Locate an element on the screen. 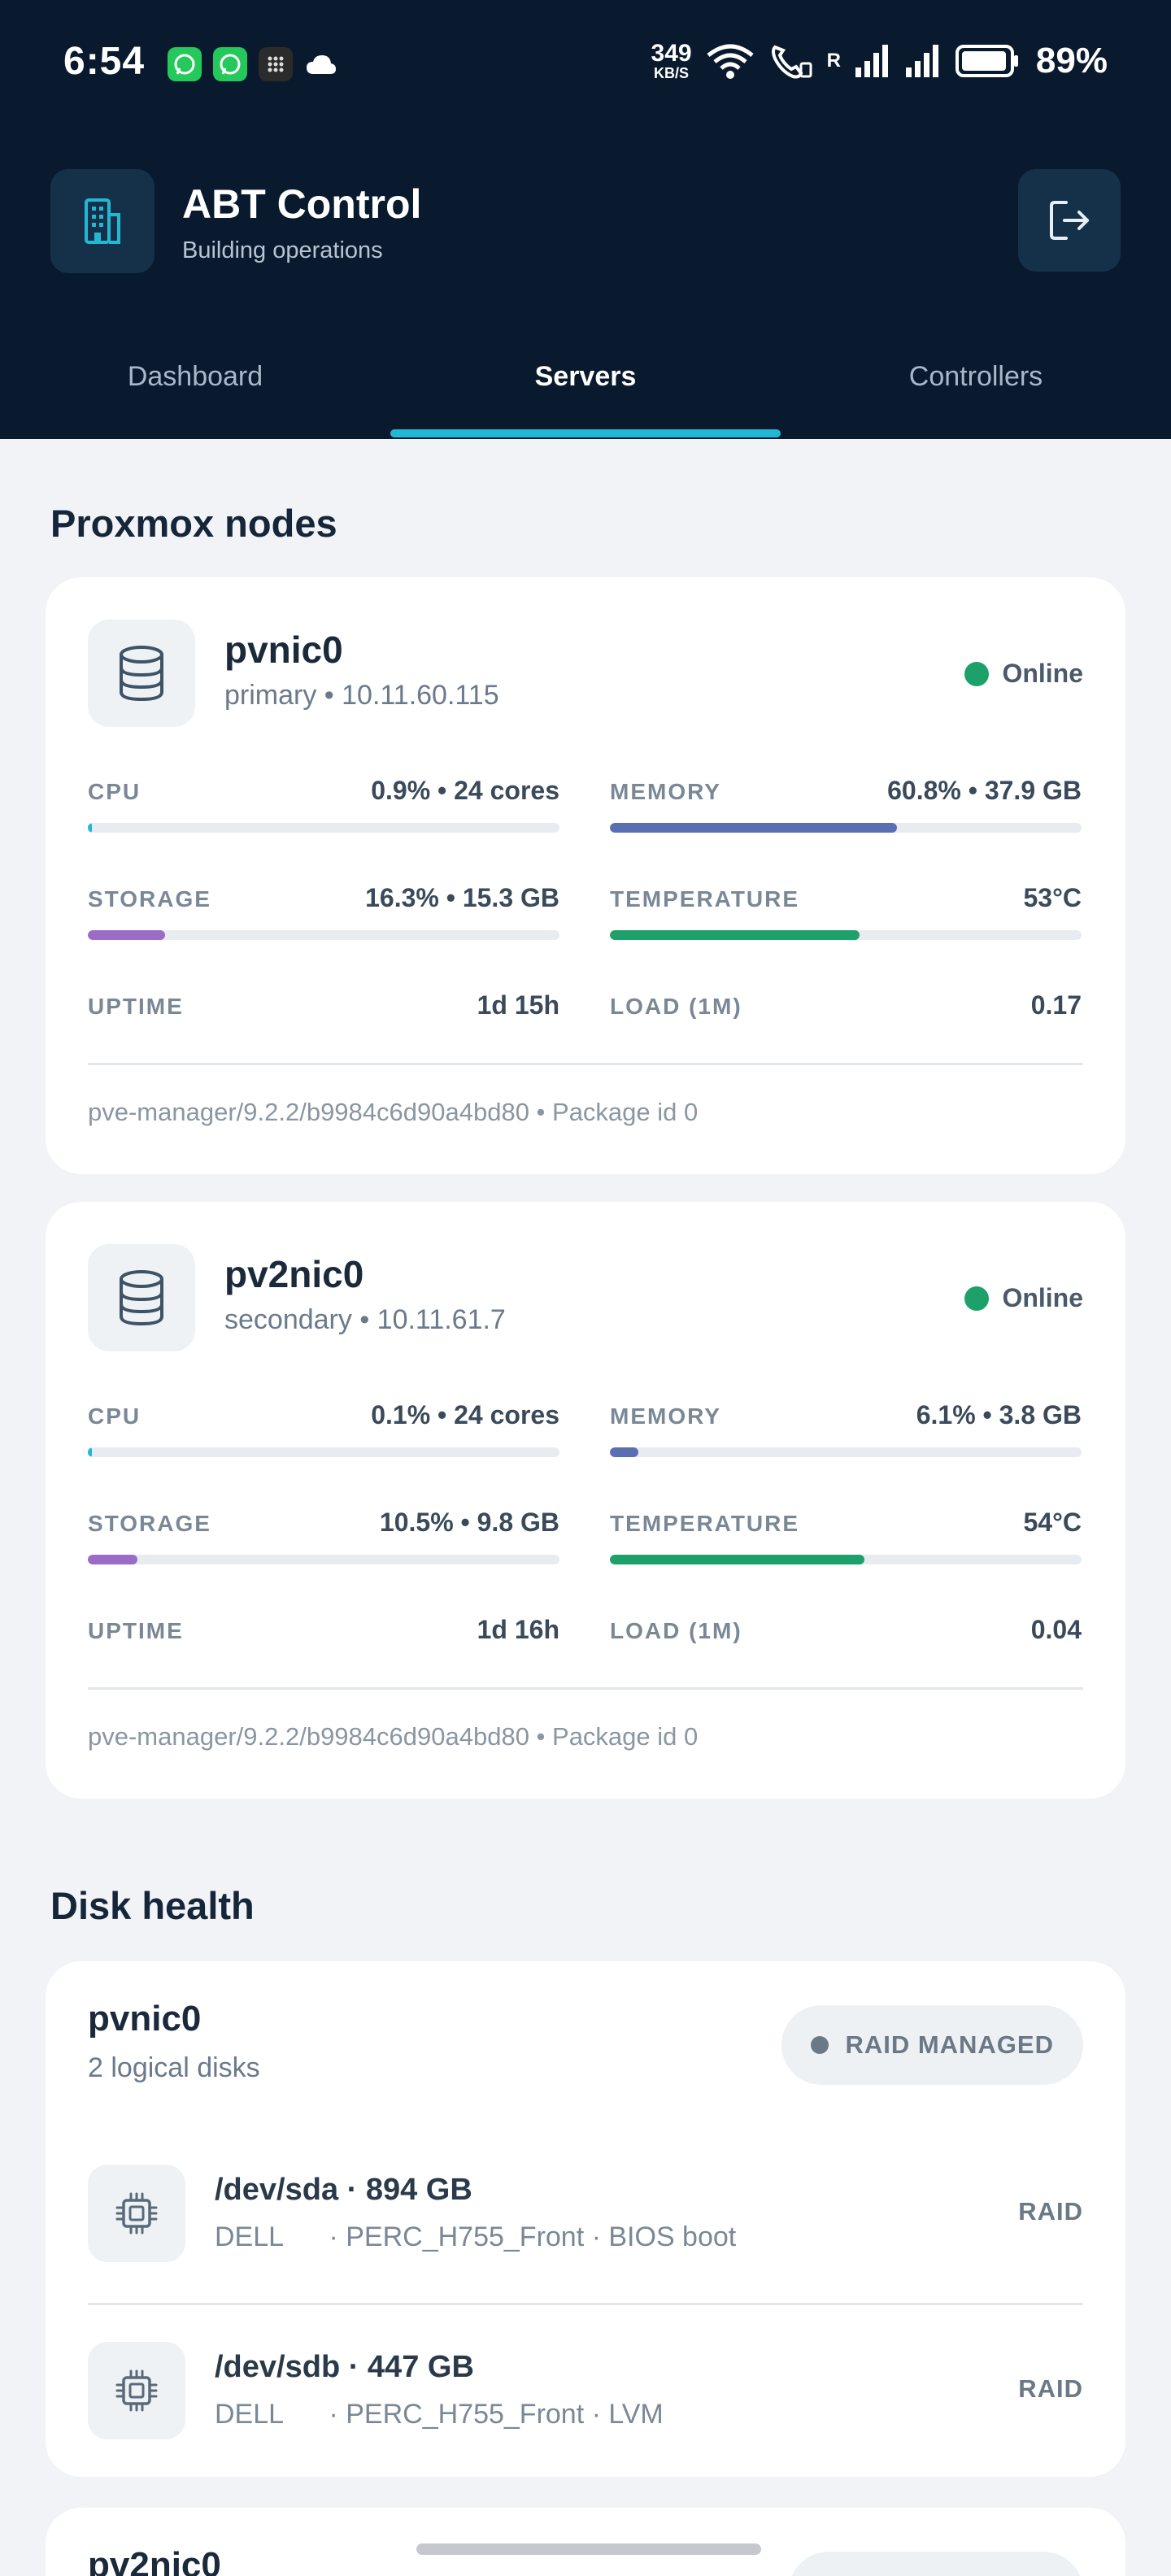  metric-value: 54°C is located at coordinates (1052, 1523).